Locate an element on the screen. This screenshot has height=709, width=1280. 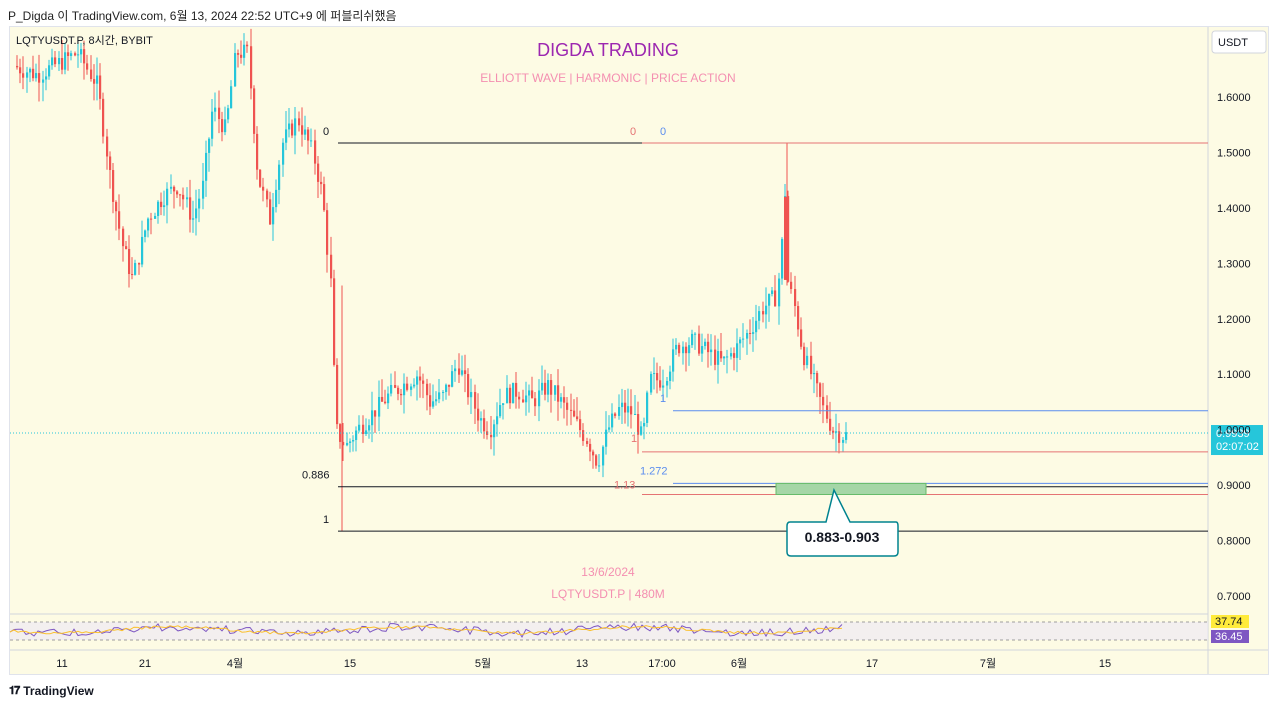
y-tick-label: 1.5000 is located at coordinates (1234, 153).